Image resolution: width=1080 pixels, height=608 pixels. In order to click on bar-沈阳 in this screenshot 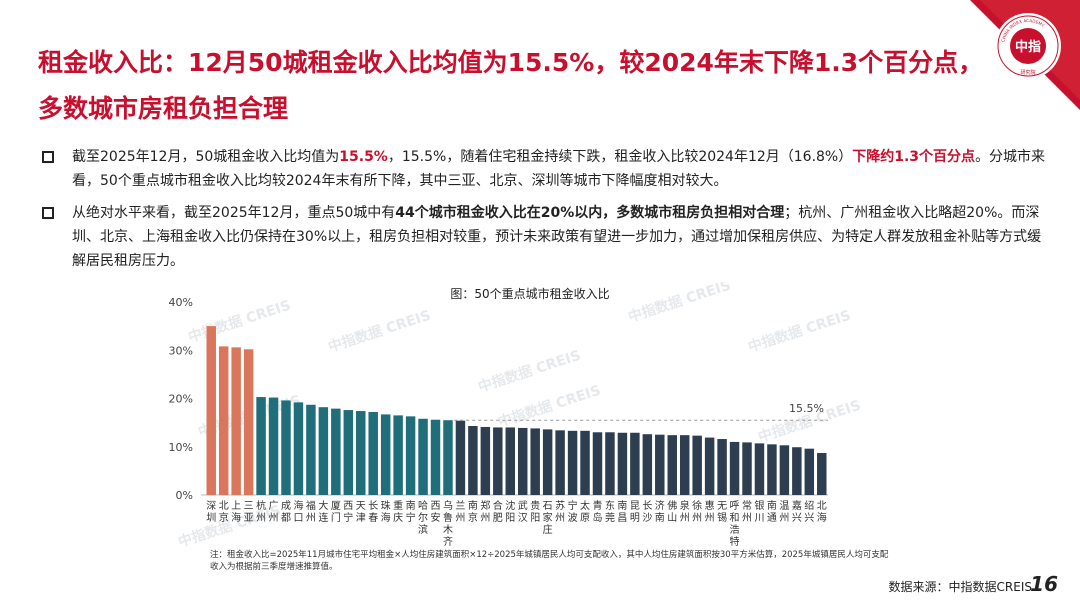, I will do `click(510, 461)`.